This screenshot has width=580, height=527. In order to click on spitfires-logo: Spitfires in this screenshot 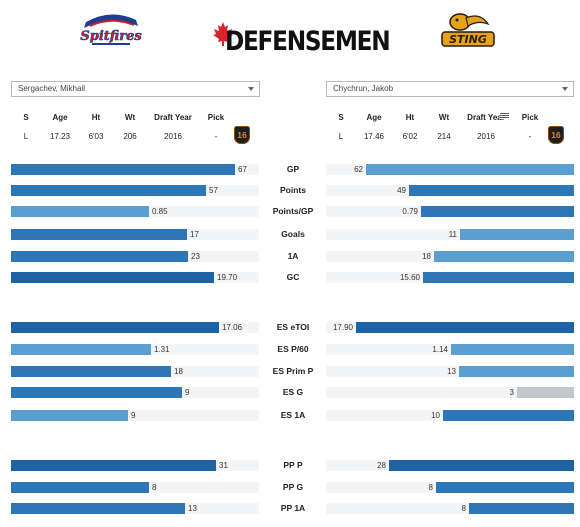, I will do `click(111, 30)`.